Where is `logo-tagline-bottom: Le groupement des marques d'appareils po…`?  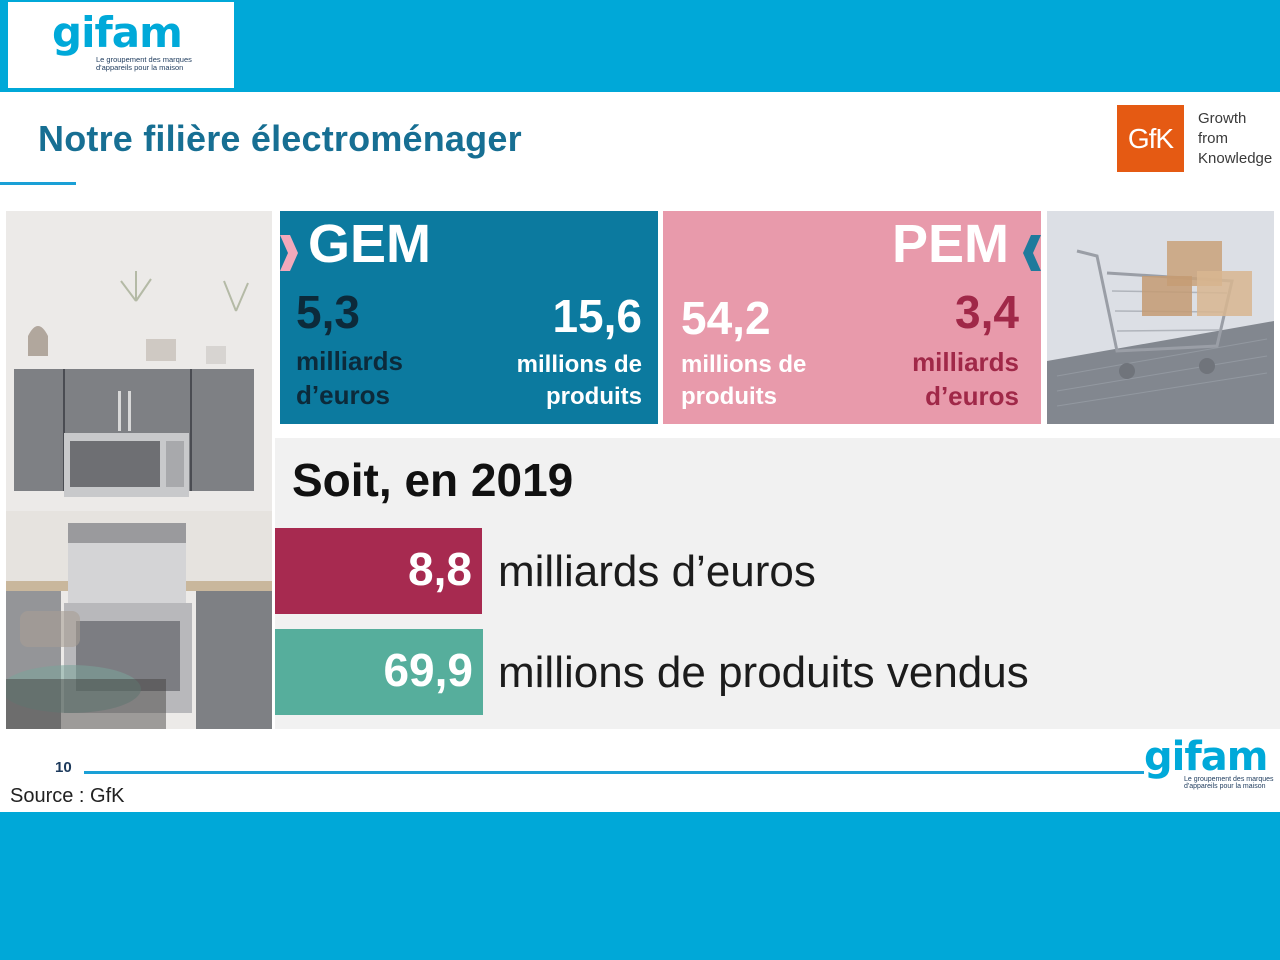
logo-tagline-bottom: Le groupement des marques d'appareils po… is located at coordinates (1229, 783).